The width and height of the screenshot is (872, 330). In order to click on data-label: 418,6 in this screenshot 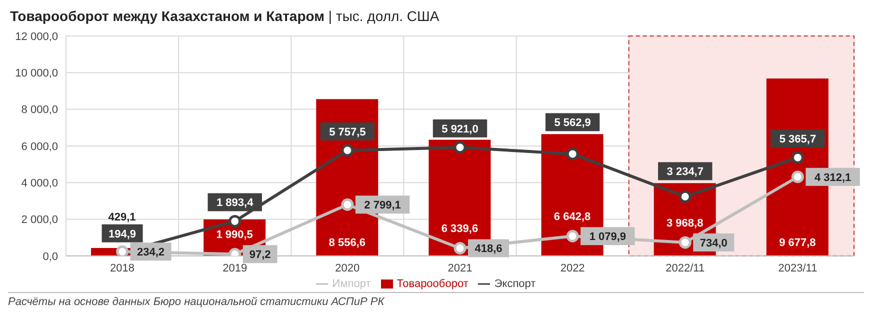, I will do `click(488, 249)`.